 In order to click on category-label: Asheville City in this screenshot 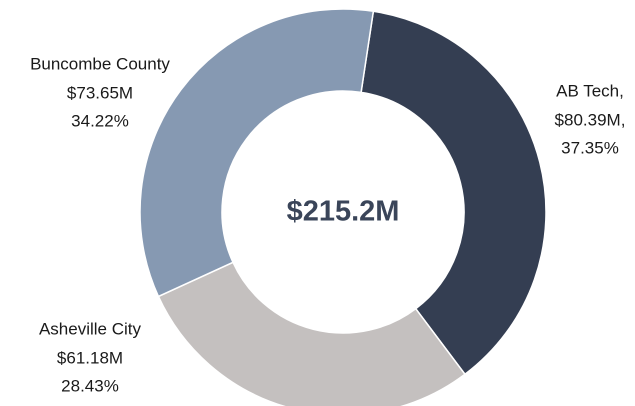, I will do `click(90, 328)`.